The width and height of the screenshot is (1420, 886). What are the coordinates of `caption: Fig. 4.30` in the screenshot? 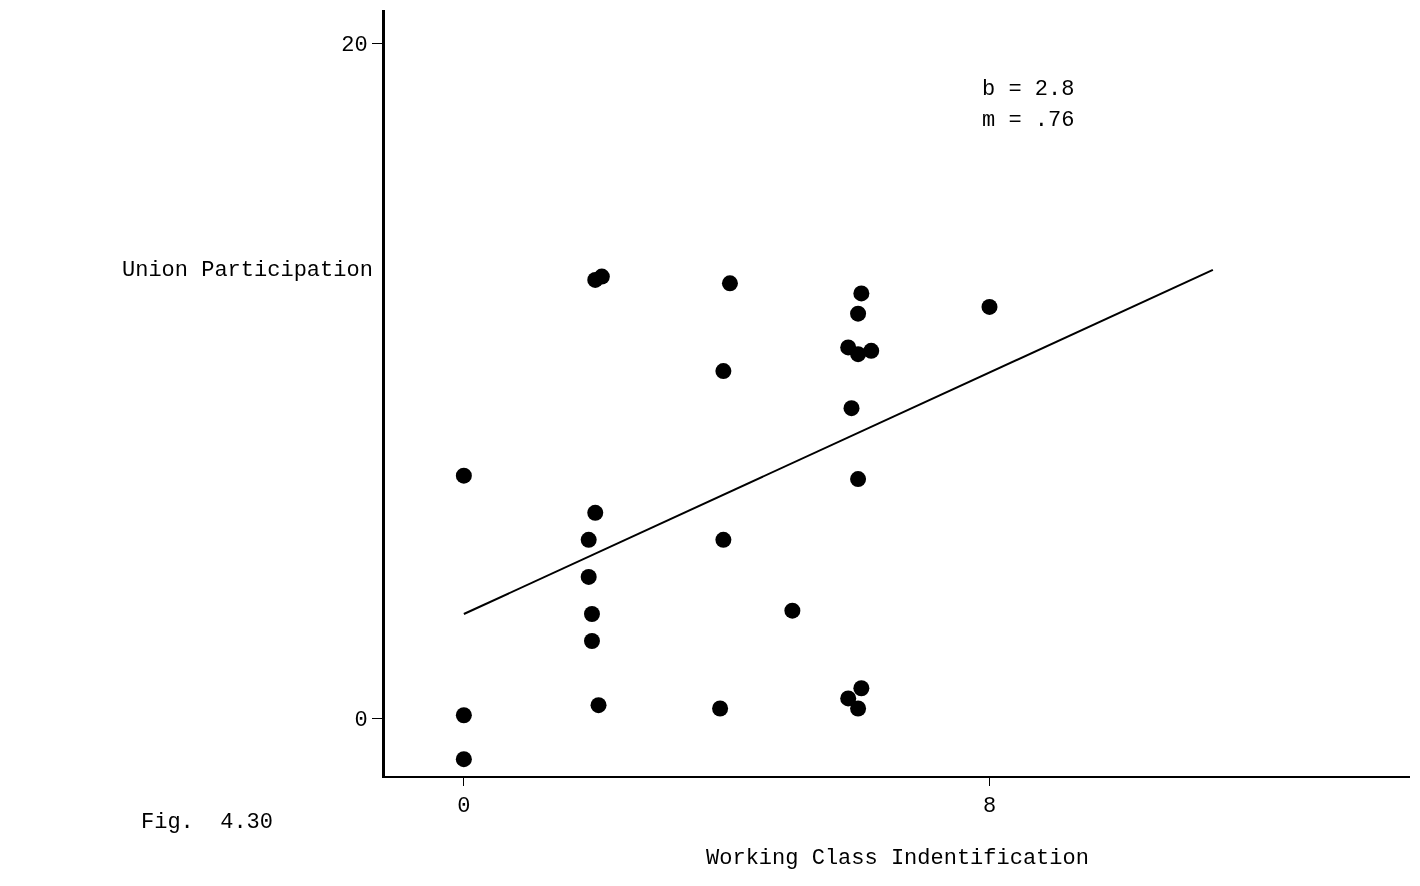 It's located at (207, 822).